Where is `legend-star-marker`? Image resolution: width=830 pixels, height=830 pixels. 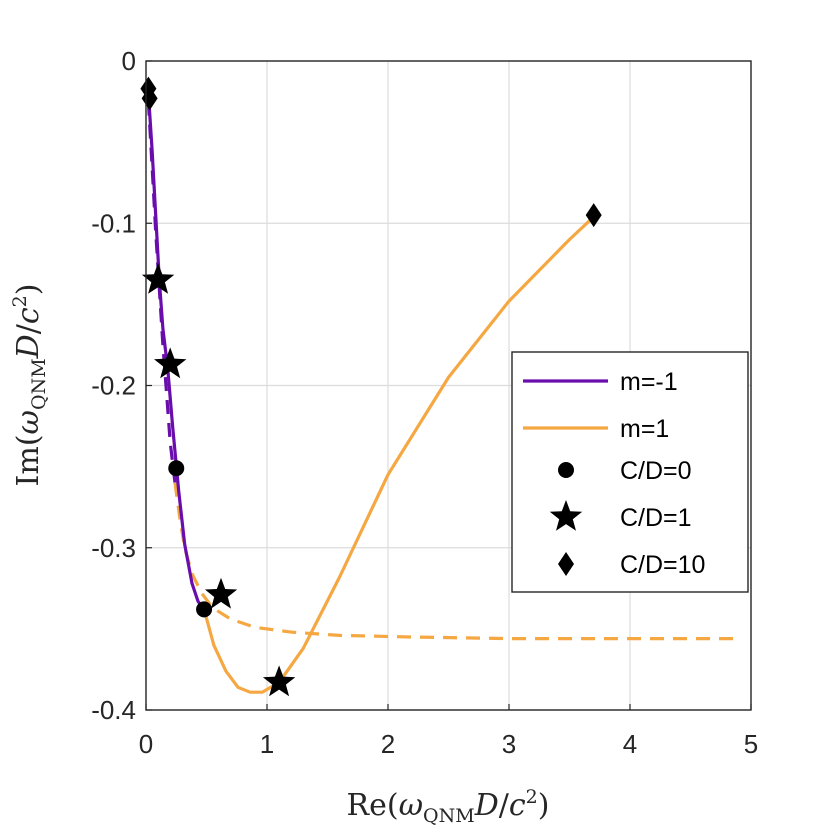 legend-star-marker is located at coordinates (566, 515).